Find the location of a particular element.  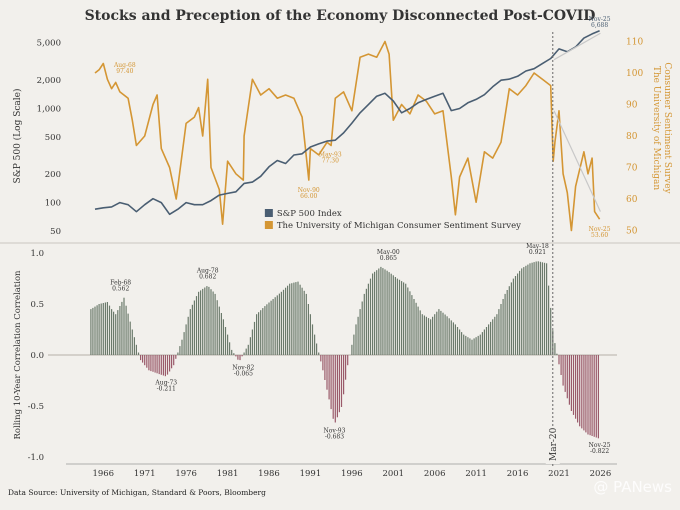

bottom-annotation-date: May-18 is located at coordinates (537, 246).